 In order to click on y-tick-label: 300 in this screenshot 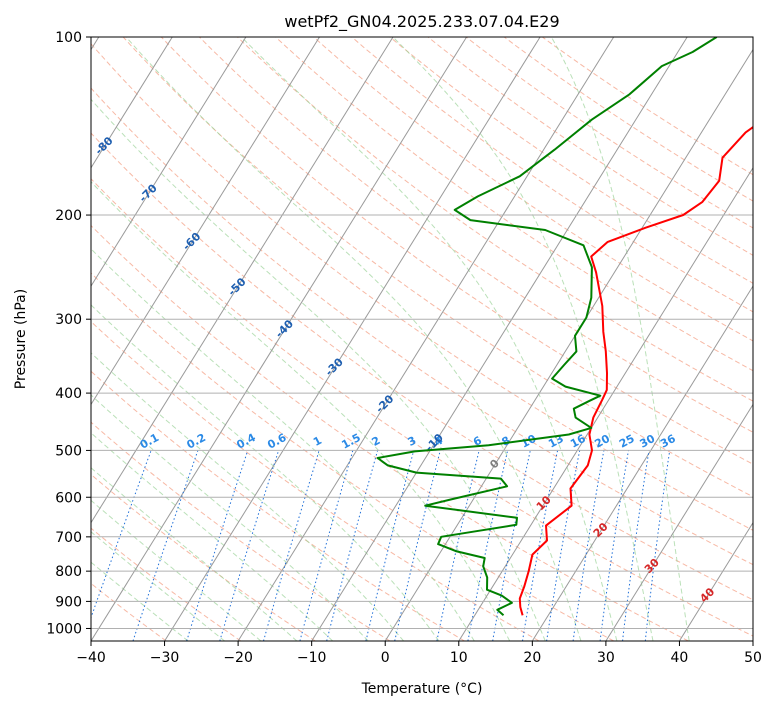, I will do `click(68, 320)`.